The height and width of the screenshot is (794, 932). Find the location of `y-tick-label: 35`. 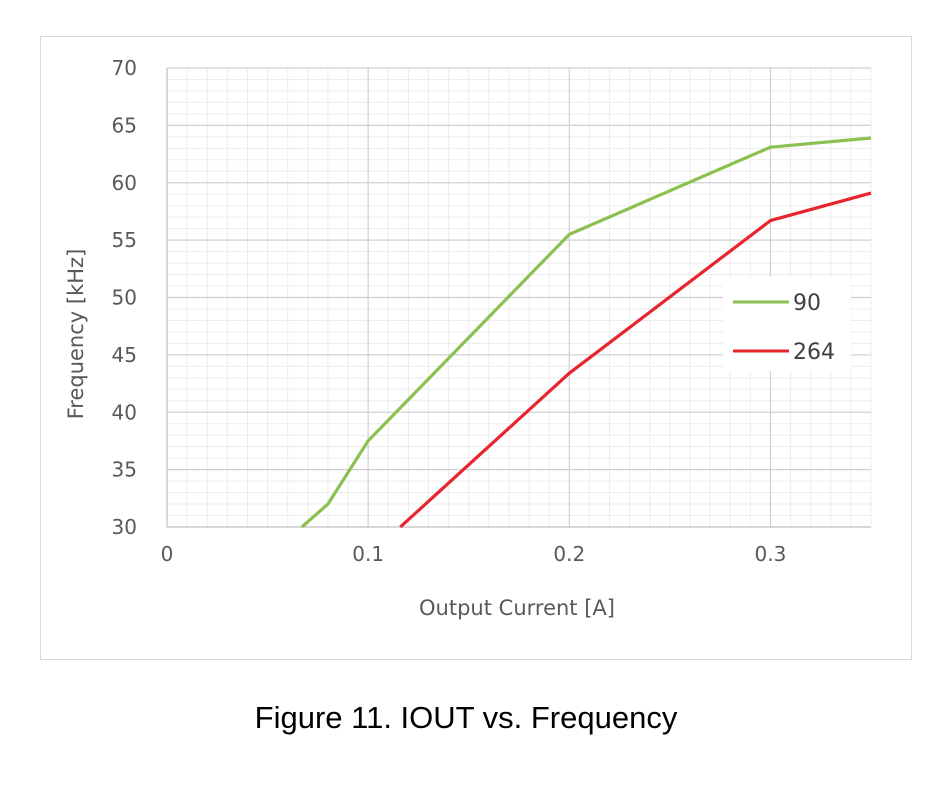

y-tick-label: 35 is located at coordinates (124, 470).